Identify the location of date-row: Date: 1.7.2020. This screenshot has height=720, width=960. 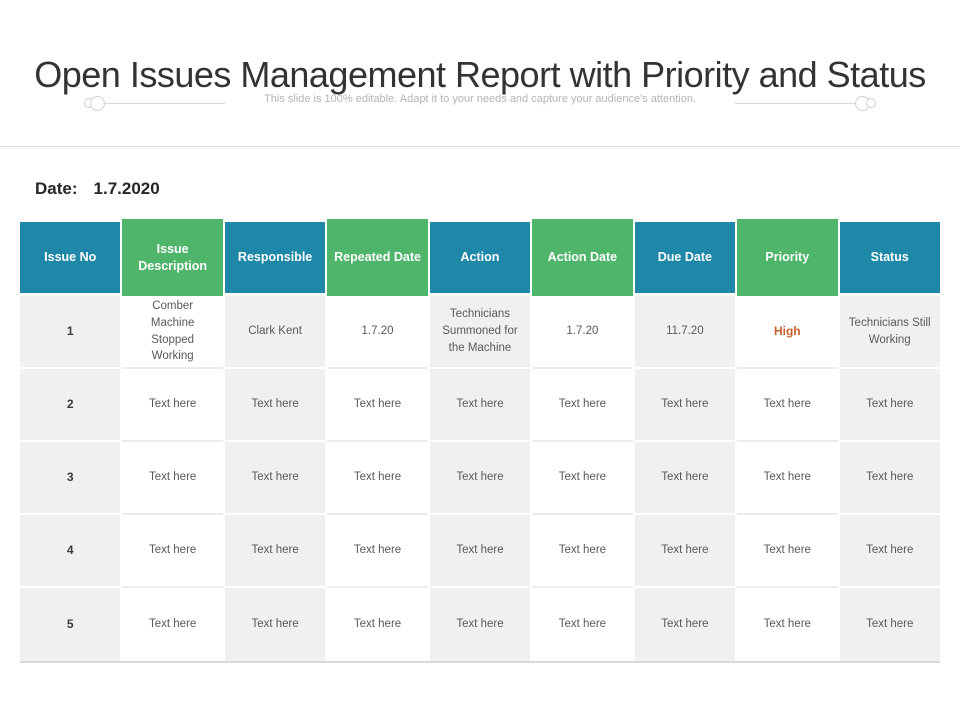
(97, 189).